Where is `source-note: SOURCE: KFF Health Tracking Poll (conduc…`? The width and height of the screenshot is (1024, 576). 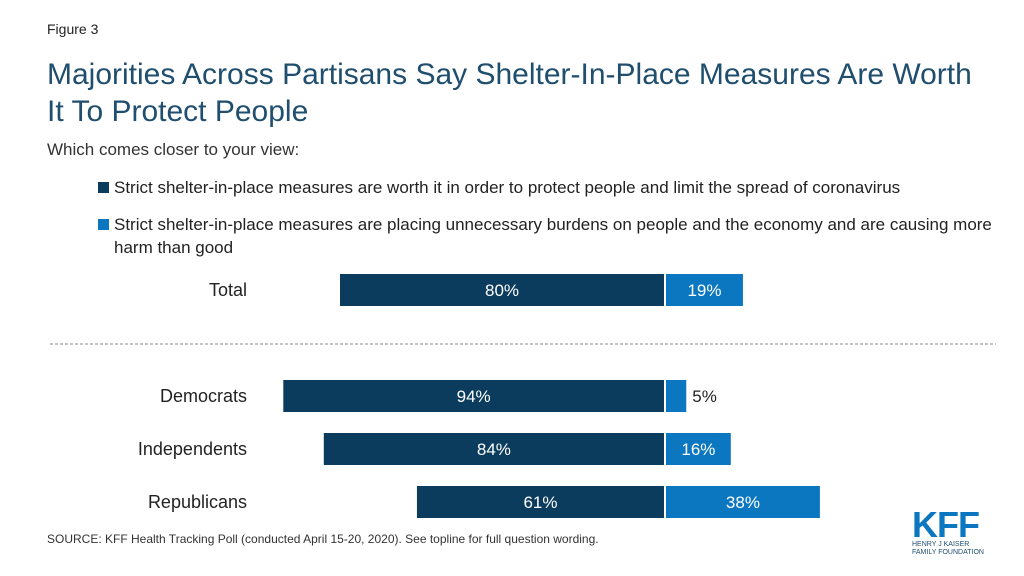
source-note: SOURCE: KFF Health Tracking Poll (conduc… is located at coordinates (323, 539).